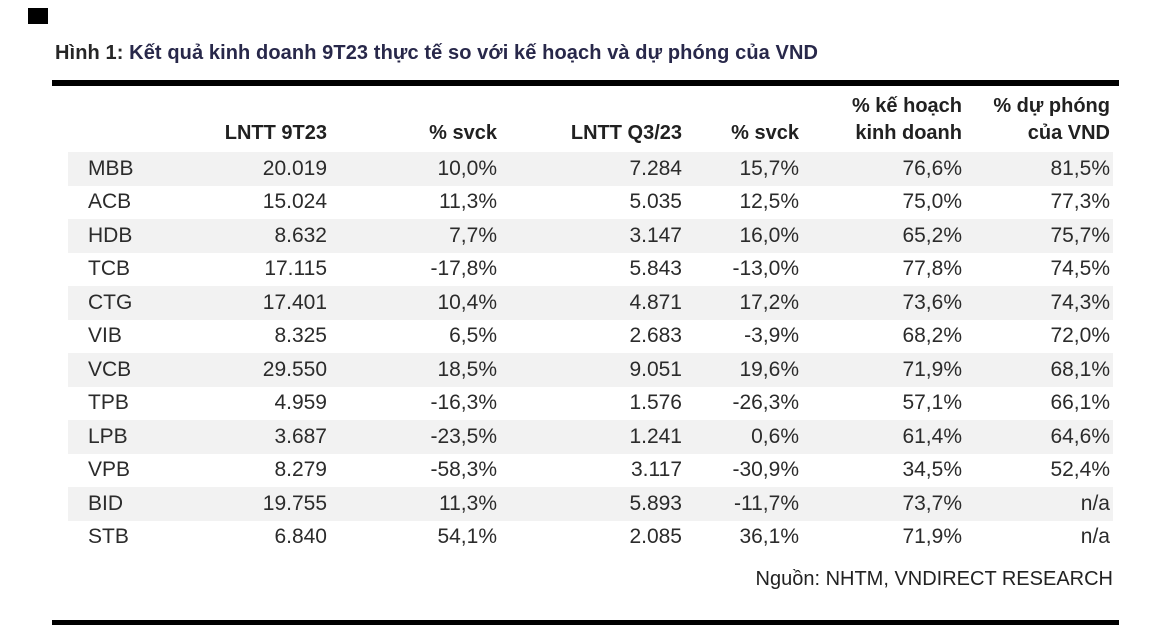 Image resolution: width=1176 pixels, height=636 pixels. I want to click on pct-plan-cell: 71,9%, so click(932, 369).